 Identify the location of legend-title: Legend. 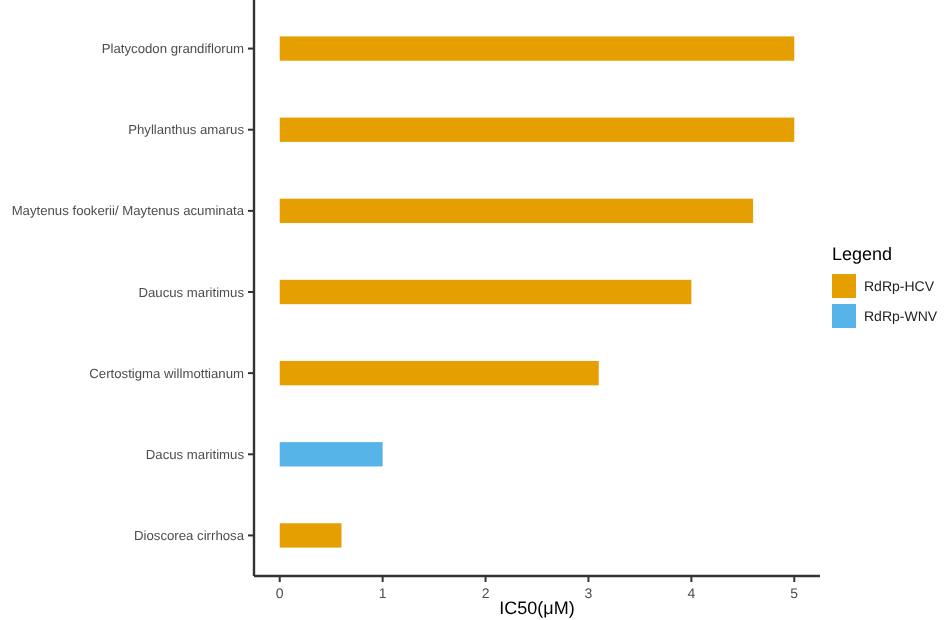
(862, 254).